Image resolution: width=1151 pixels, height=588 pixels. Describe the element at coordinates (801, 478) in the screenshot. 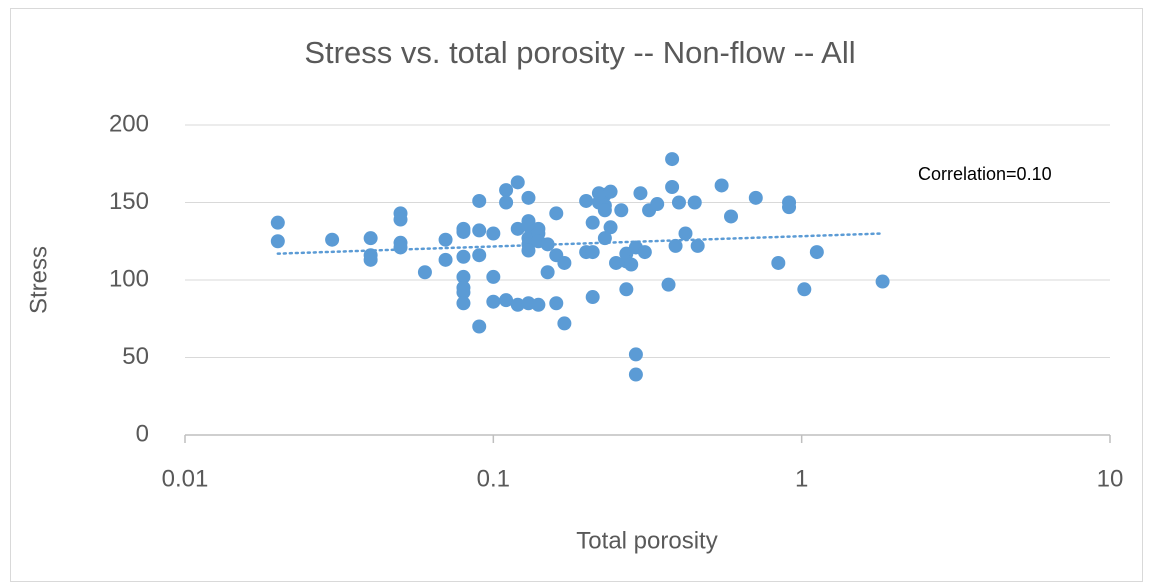

I see `x-tick-label: 1` at that location.